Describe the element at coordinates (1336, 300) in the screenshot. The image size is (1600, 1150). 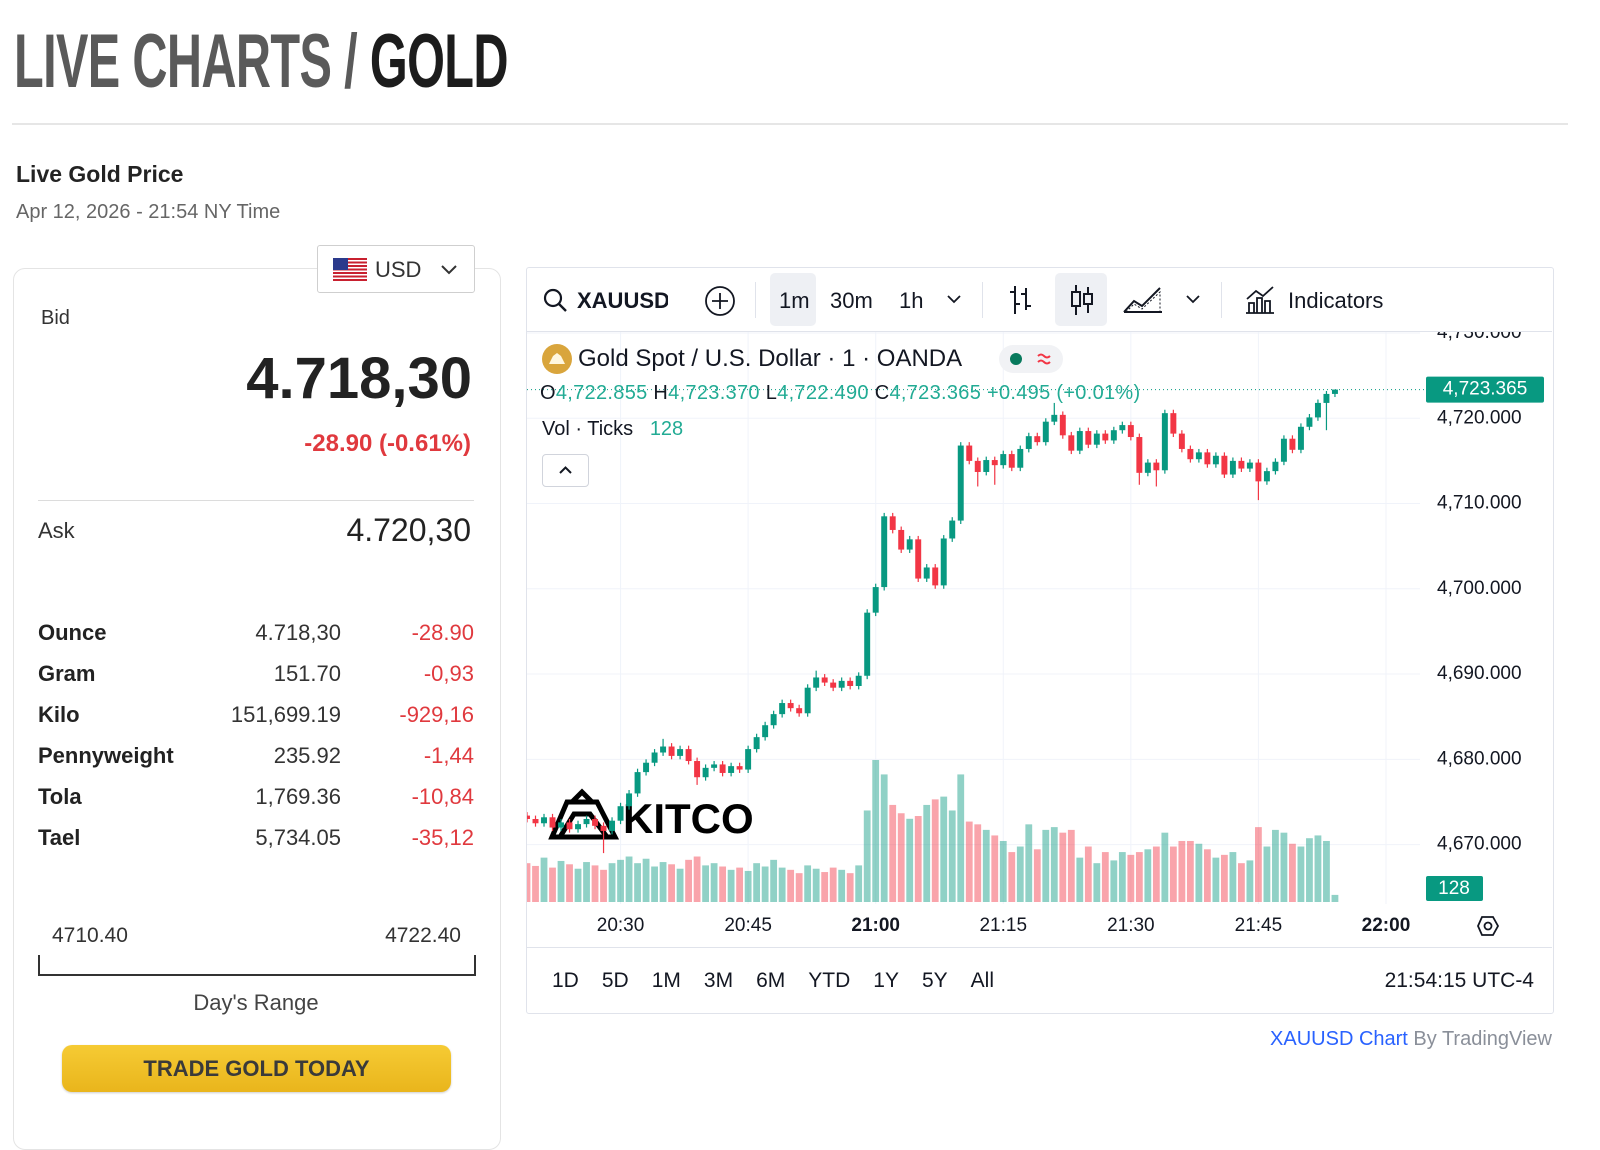
I see `indicators: Indicators` at that location.